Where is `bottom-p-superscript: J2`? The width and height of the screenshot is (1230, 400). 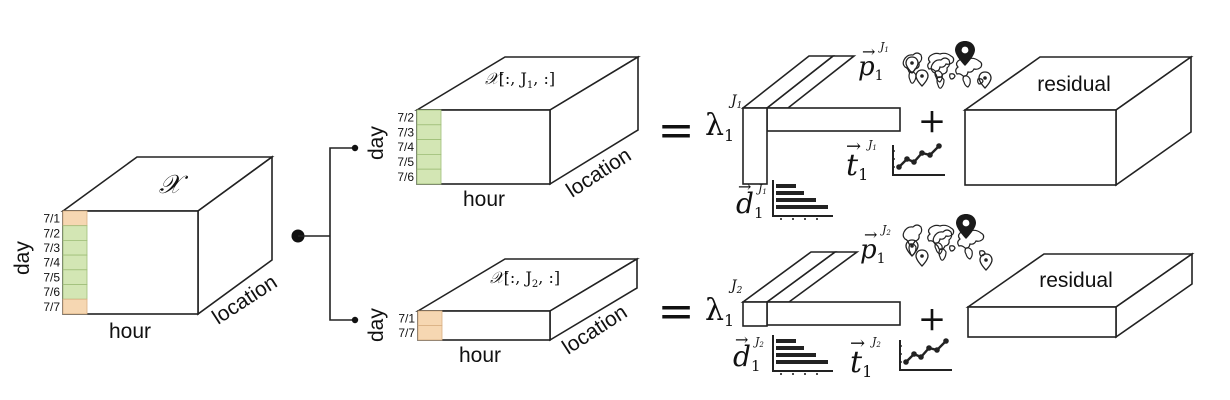
bottom-p-superscript: J2 is located at coordinates (885, 230).